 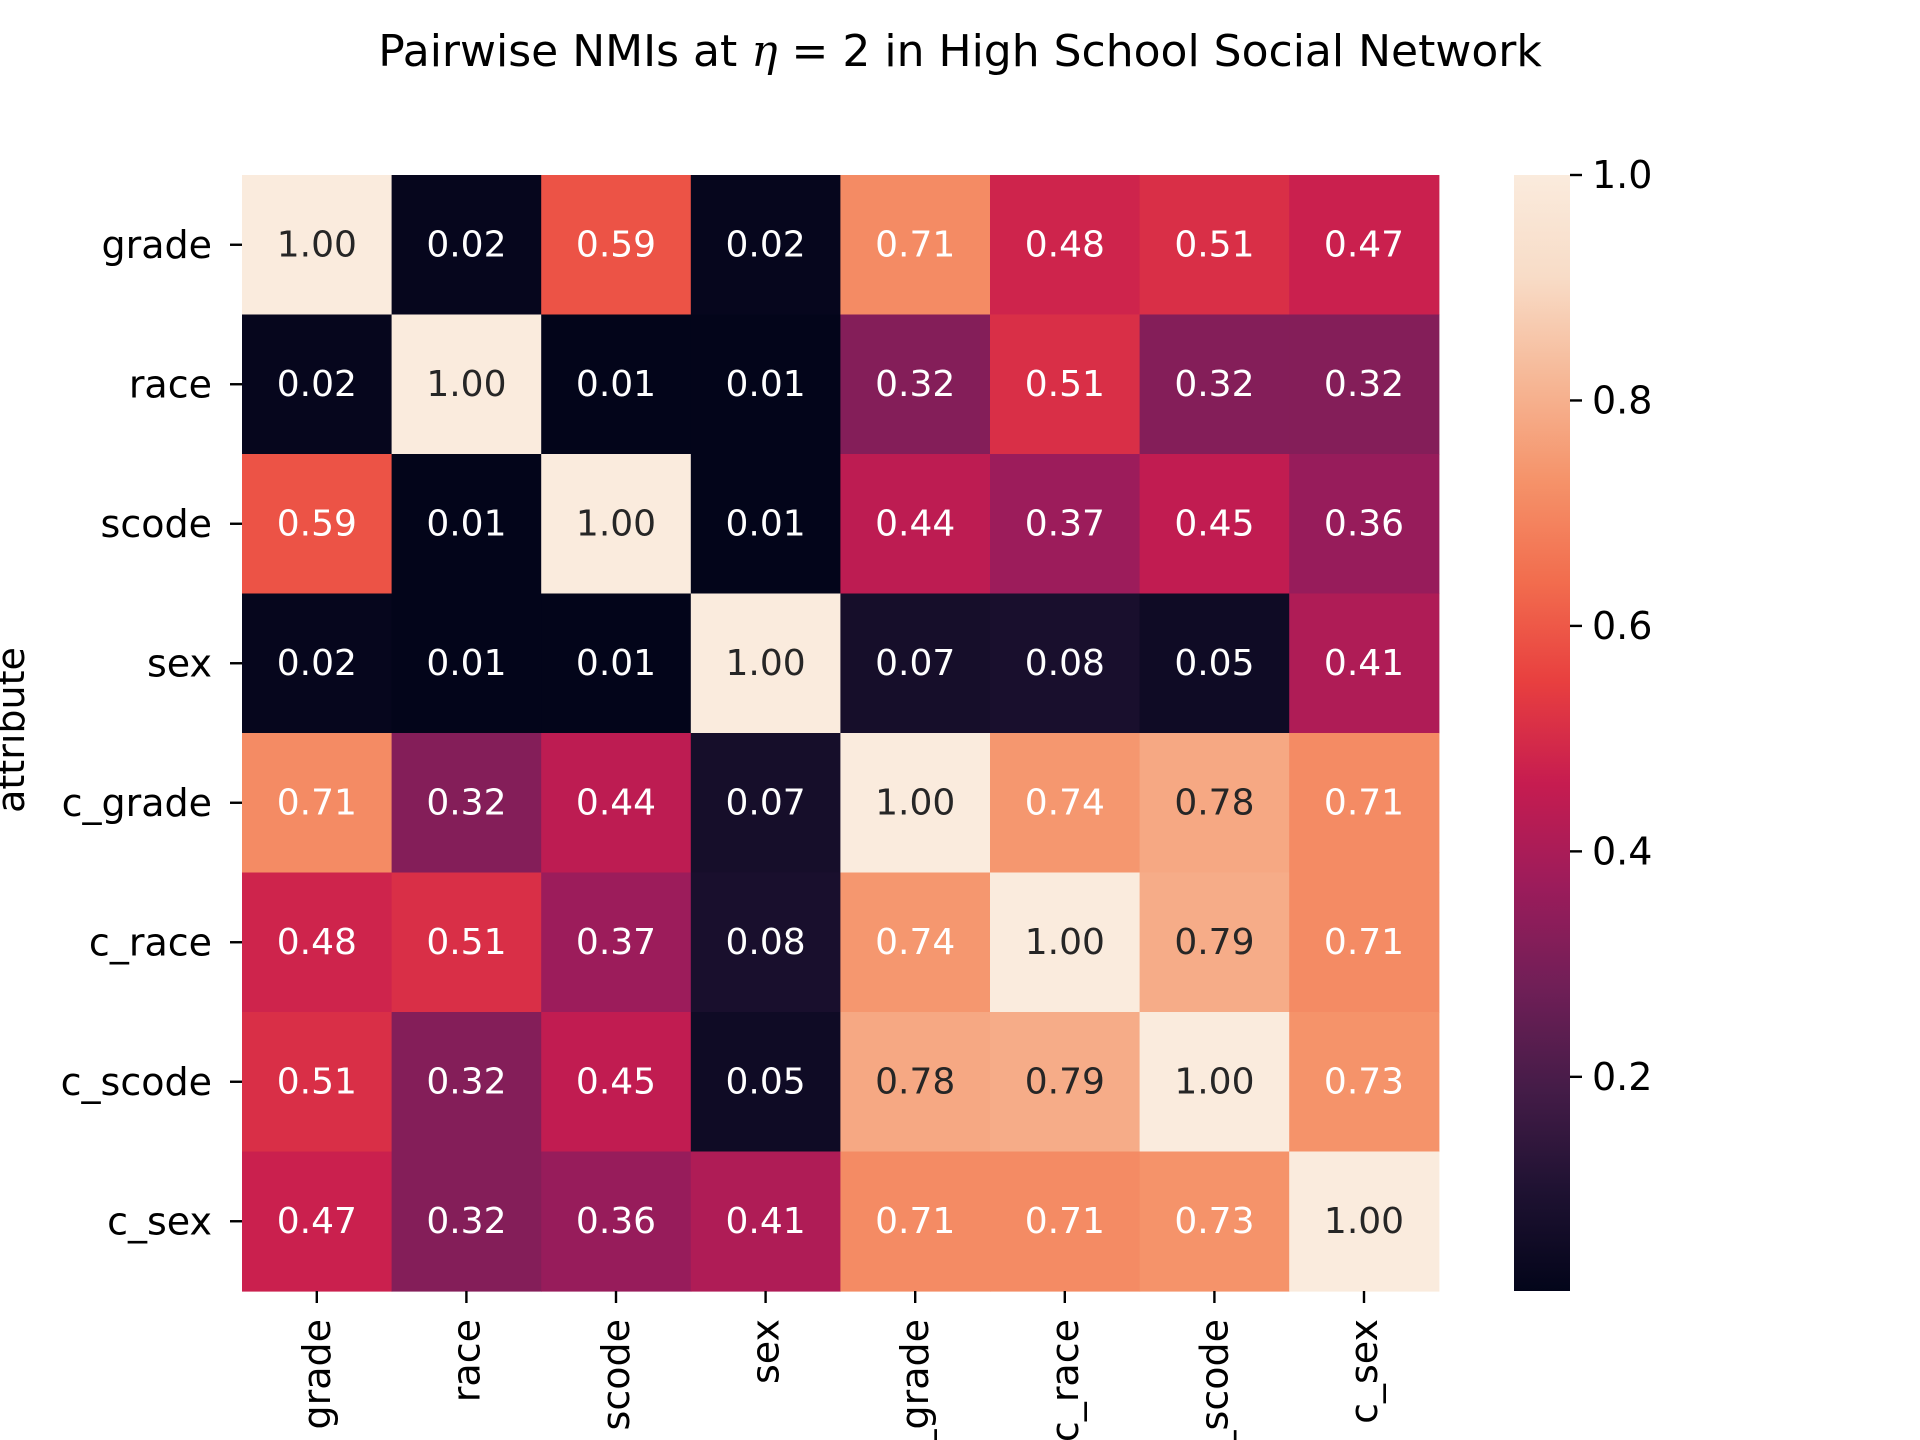 I want to click on heatmap-cell-label: 0.36, so click(x=1364, y=523).